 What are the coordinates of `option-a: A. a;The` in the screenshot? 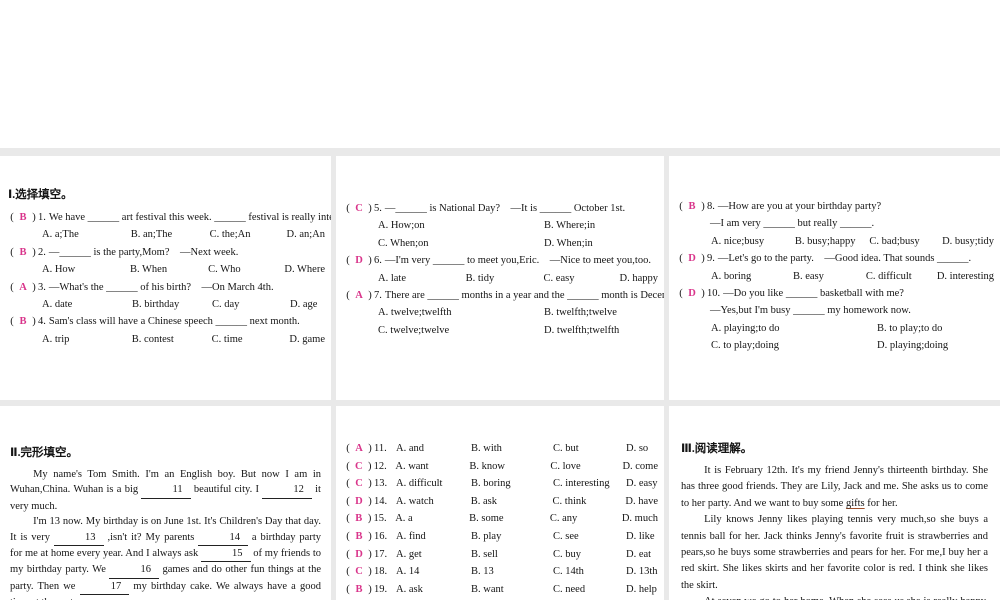 It's located at (60, 235).